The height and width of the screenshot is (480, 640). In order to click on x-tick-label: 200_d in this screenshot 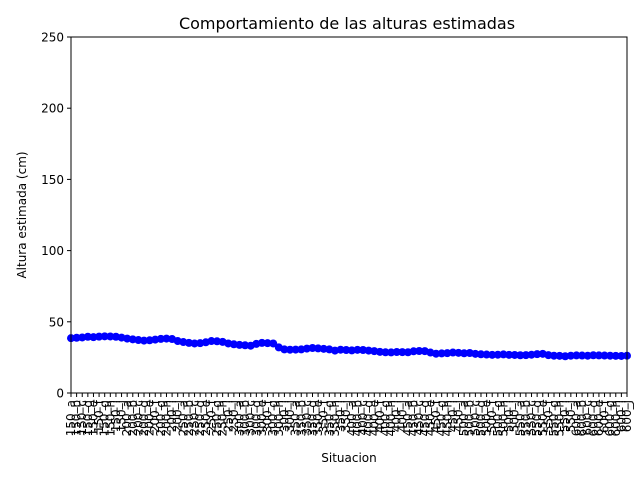, I will do `click(144, 418)`.